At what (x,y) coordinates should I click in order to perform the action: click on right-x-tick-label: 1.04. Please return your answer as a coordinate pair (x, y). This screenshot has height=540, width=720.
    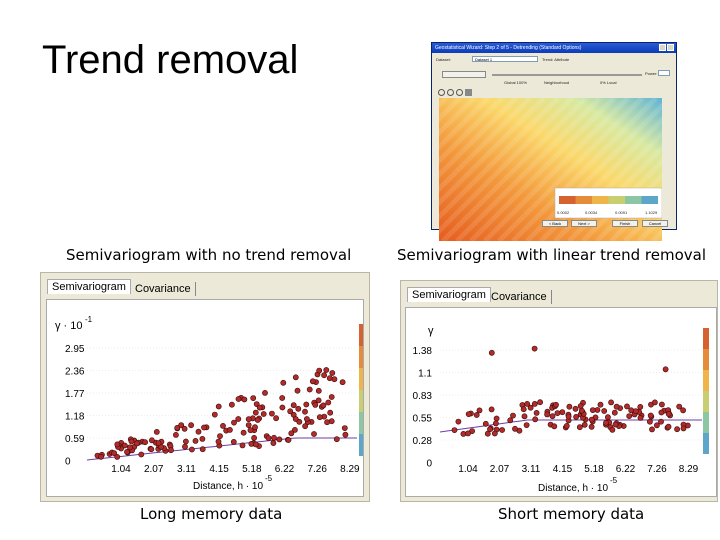
    Looking at the image, I should click on (468, 469).